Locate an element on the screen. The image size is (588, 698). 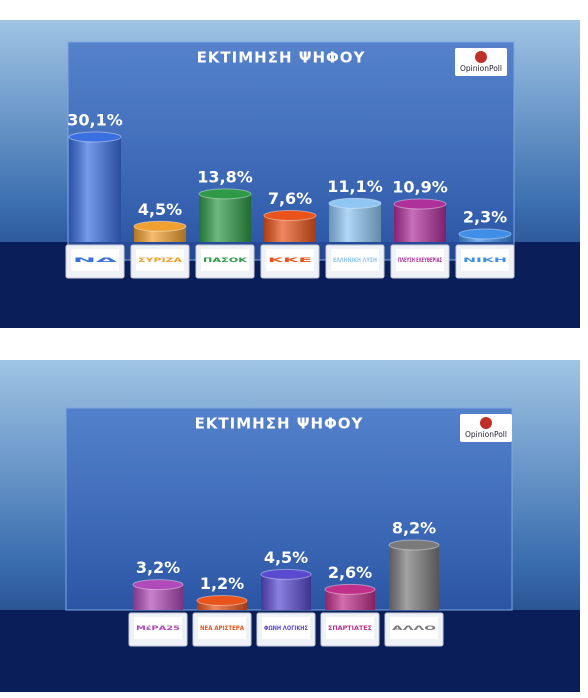
value-label: 3,2% is located at coordinates (158, 567).